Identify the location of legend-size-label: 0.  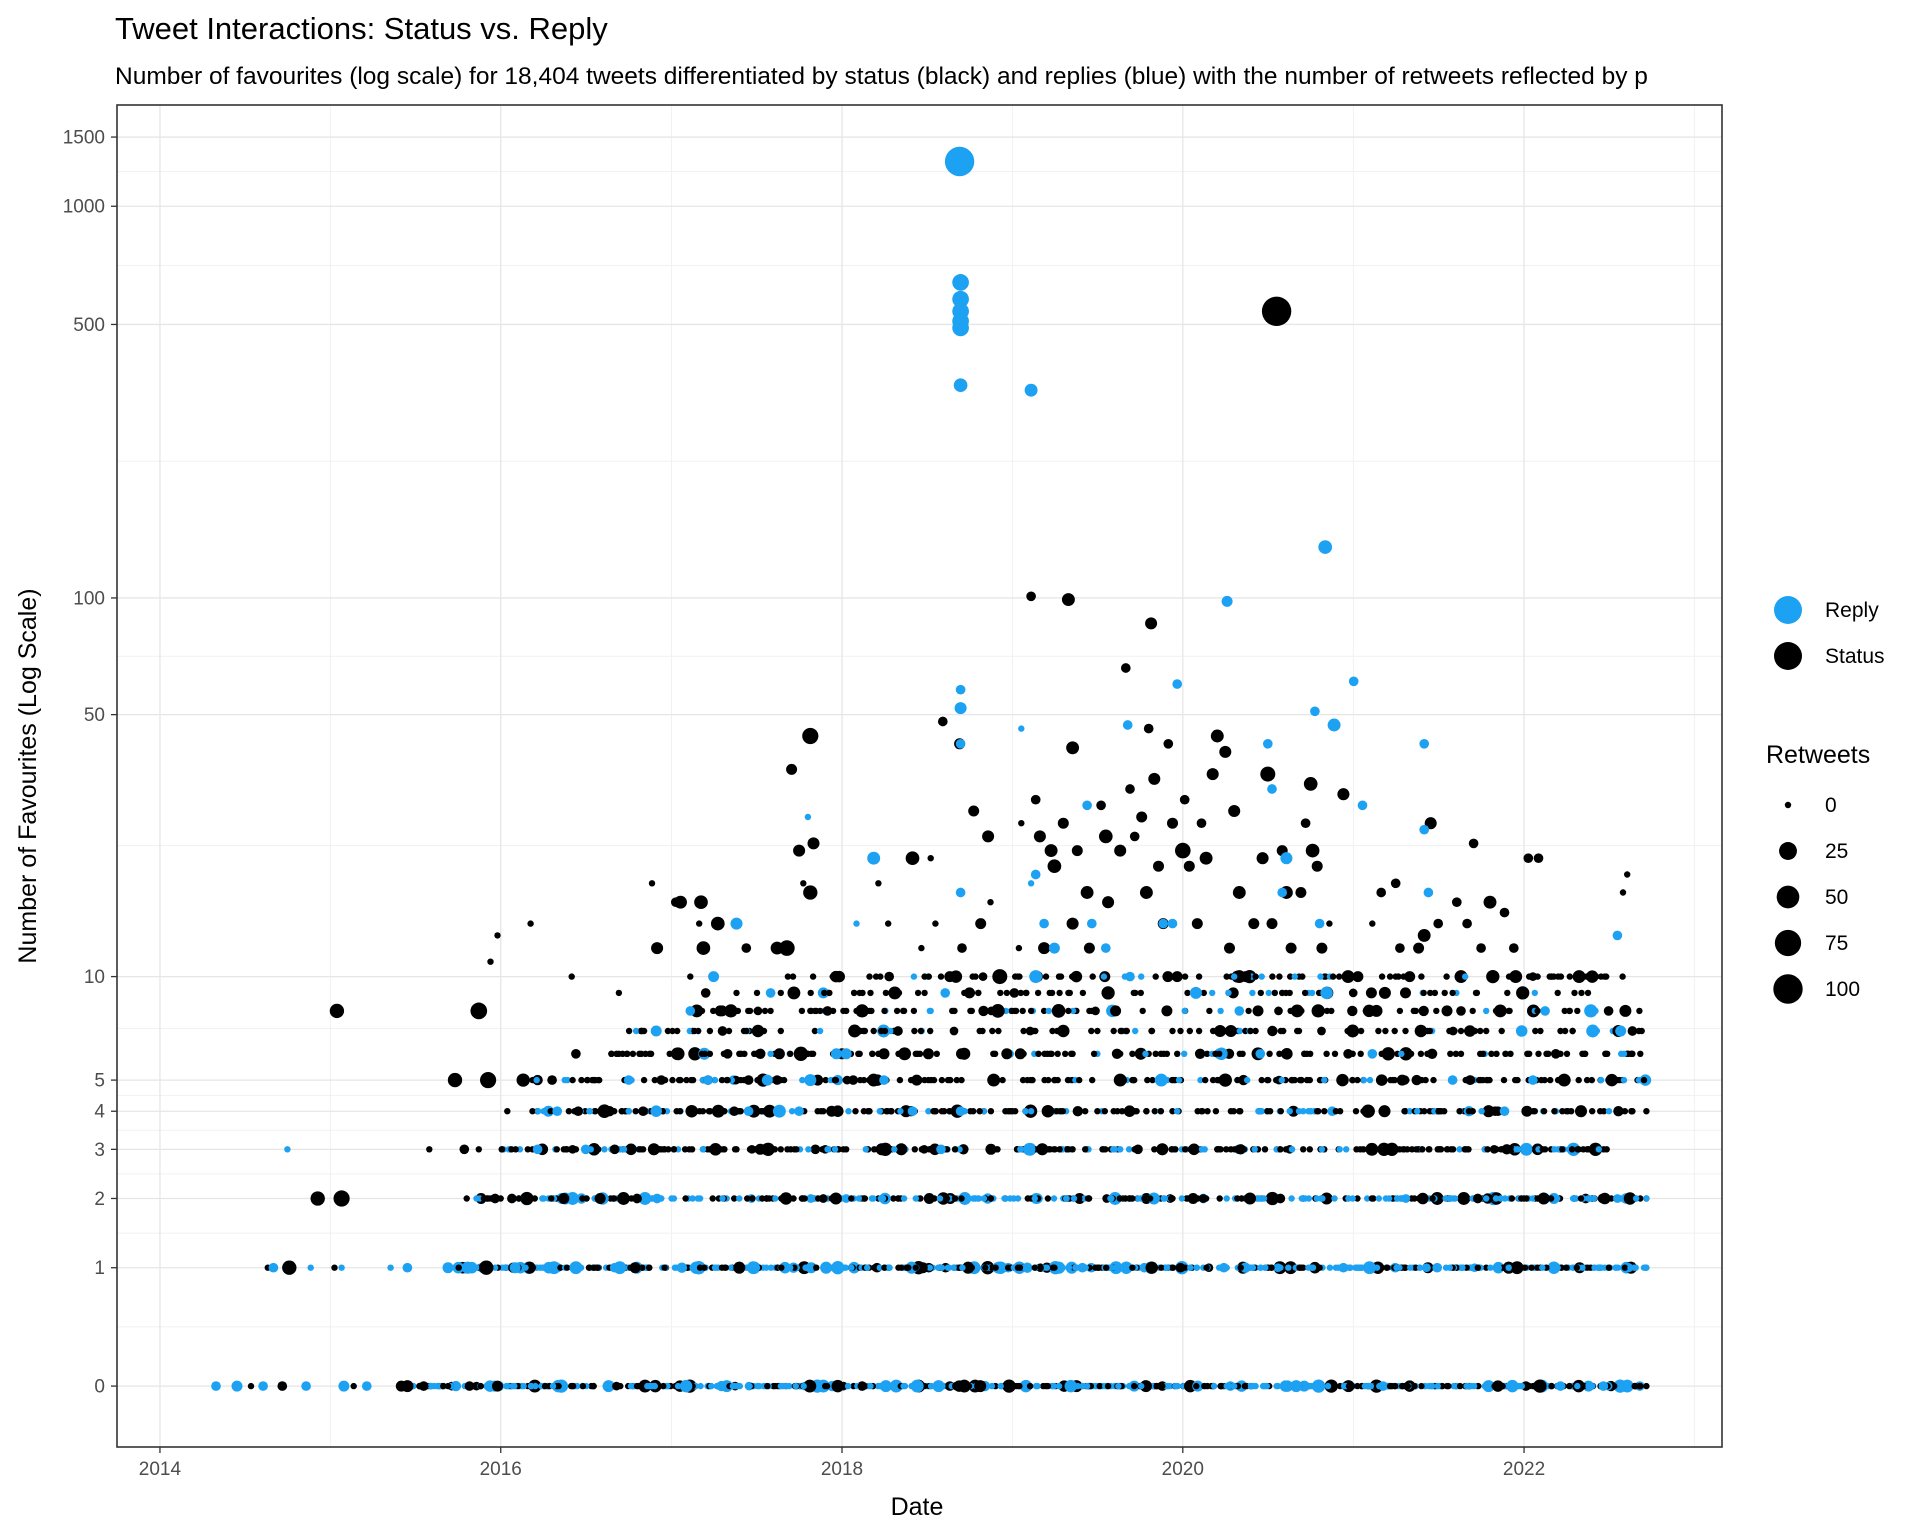
(1831, 805).